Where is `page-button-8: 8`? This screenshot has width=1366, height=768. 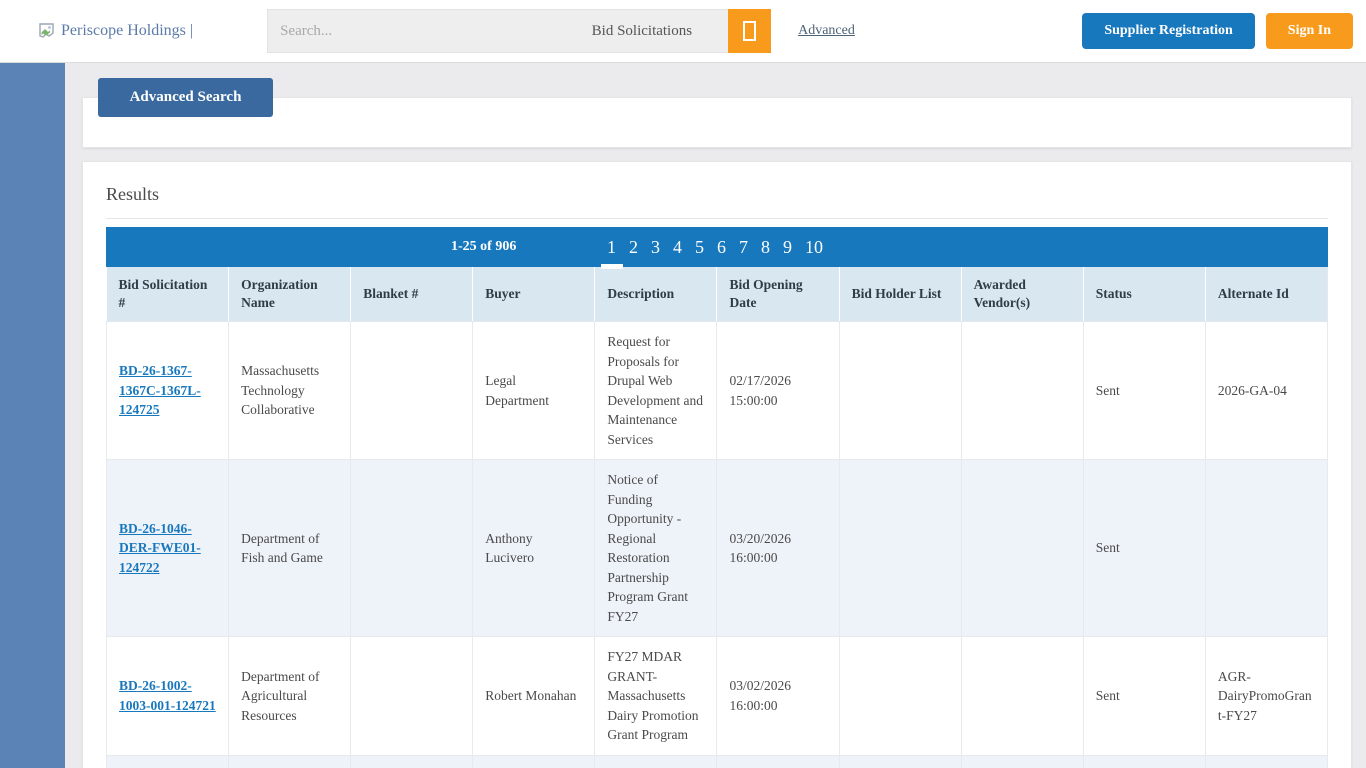
page-button-8: 8 is located at coordinates (765, 247).